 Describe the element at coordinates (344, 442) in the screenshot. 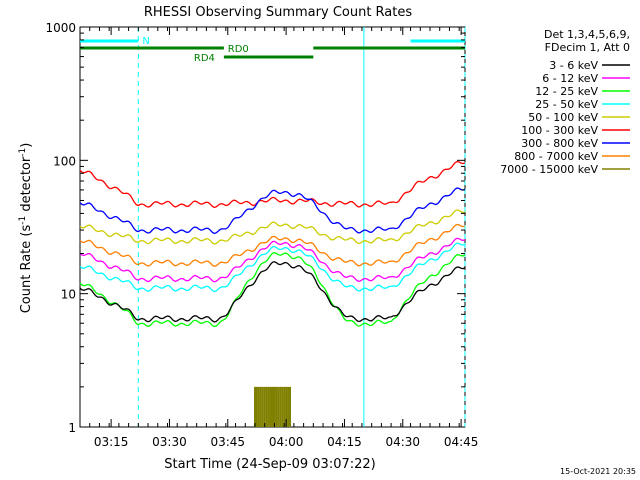

I see `x-tick-label: 04:15` at that location.